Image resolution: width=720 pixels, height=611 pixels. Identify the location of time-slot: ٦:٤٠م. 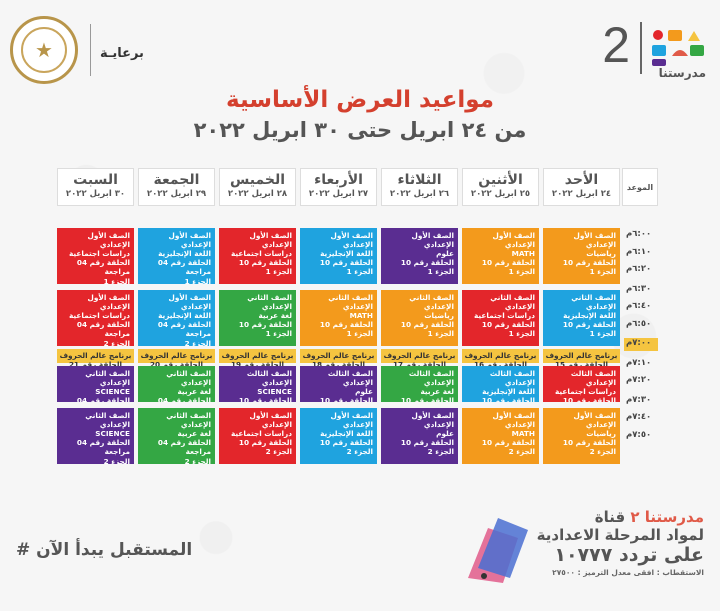
(639, 306).